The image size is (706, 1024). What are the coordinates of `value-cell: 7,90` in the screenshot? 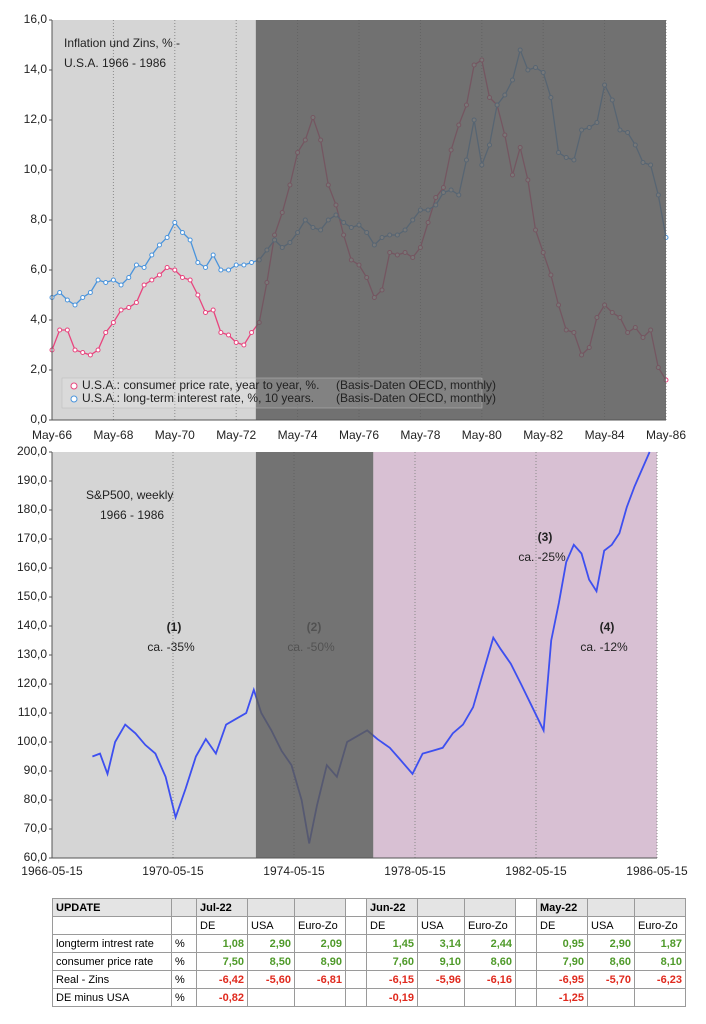 It's located at (562, 961).